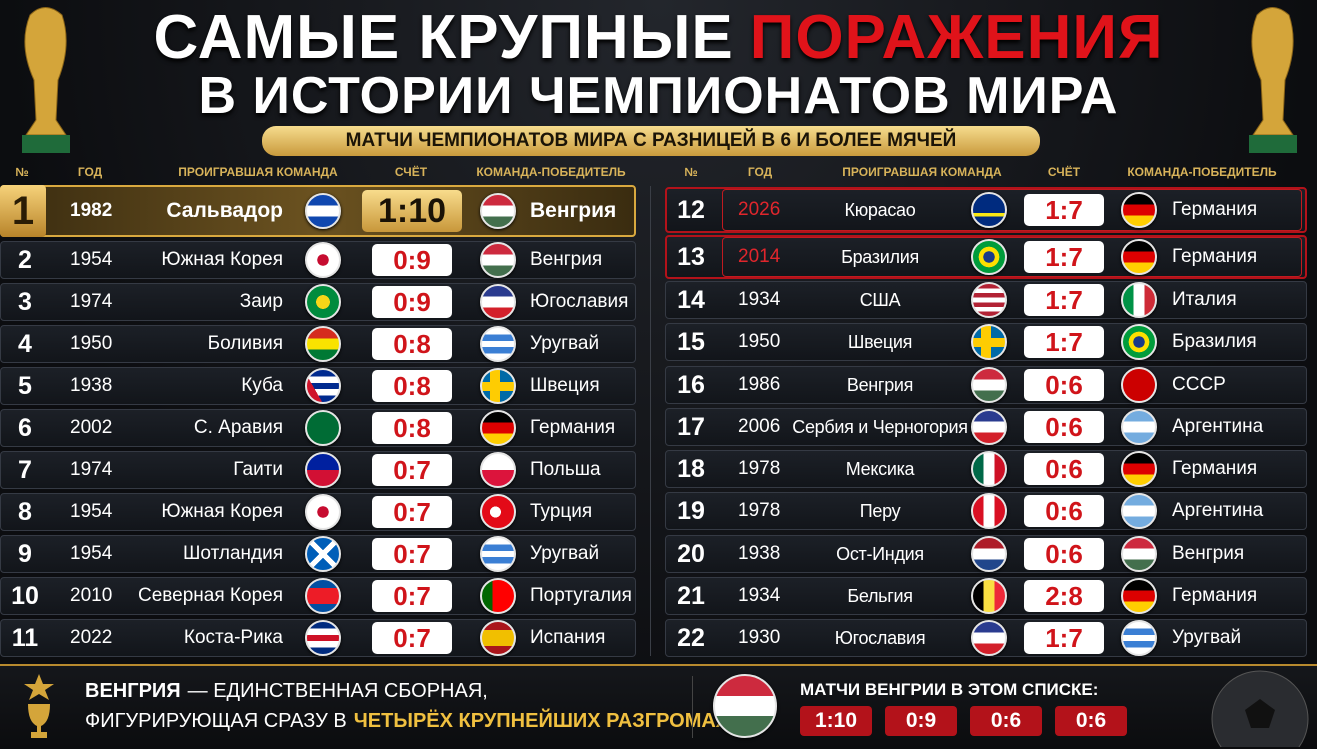  Describe the element at coordinates (692, 707) in the screenshot. I see `footer-divider` at that location.